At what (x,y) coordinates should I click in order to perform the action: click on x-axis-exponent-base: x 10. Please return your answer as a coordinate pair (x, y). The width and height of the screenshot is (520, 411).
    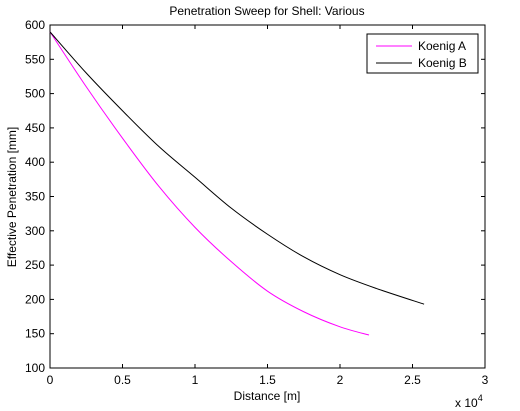
    Looking at the image, I should click on (466, 403).